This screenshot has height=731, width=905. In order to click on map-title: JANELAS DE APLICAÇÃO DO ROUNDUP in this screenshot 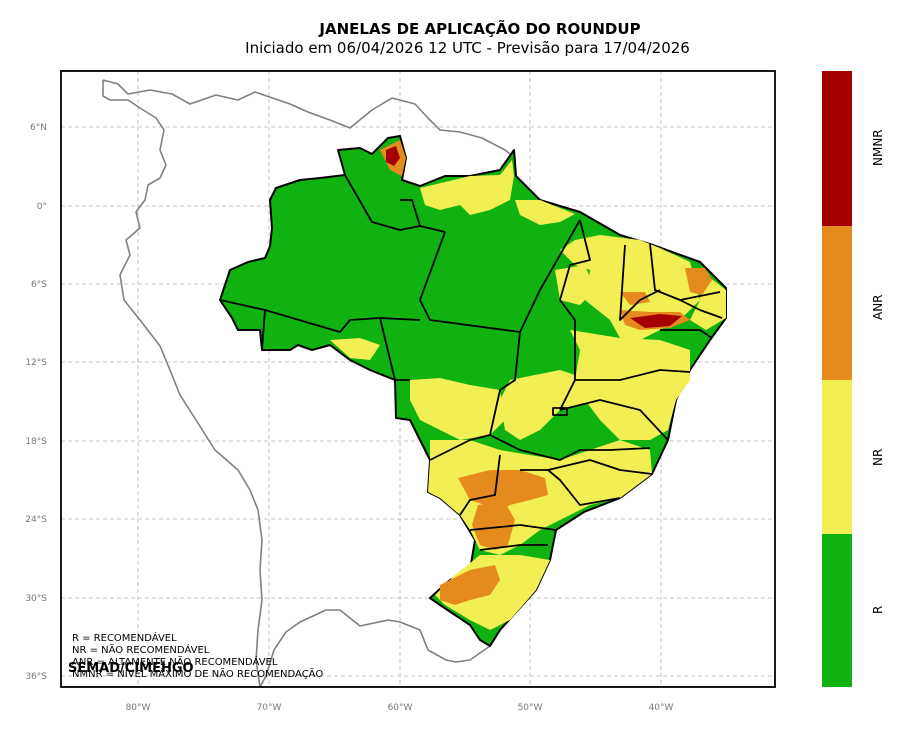, I will do `click(480, 29)`.